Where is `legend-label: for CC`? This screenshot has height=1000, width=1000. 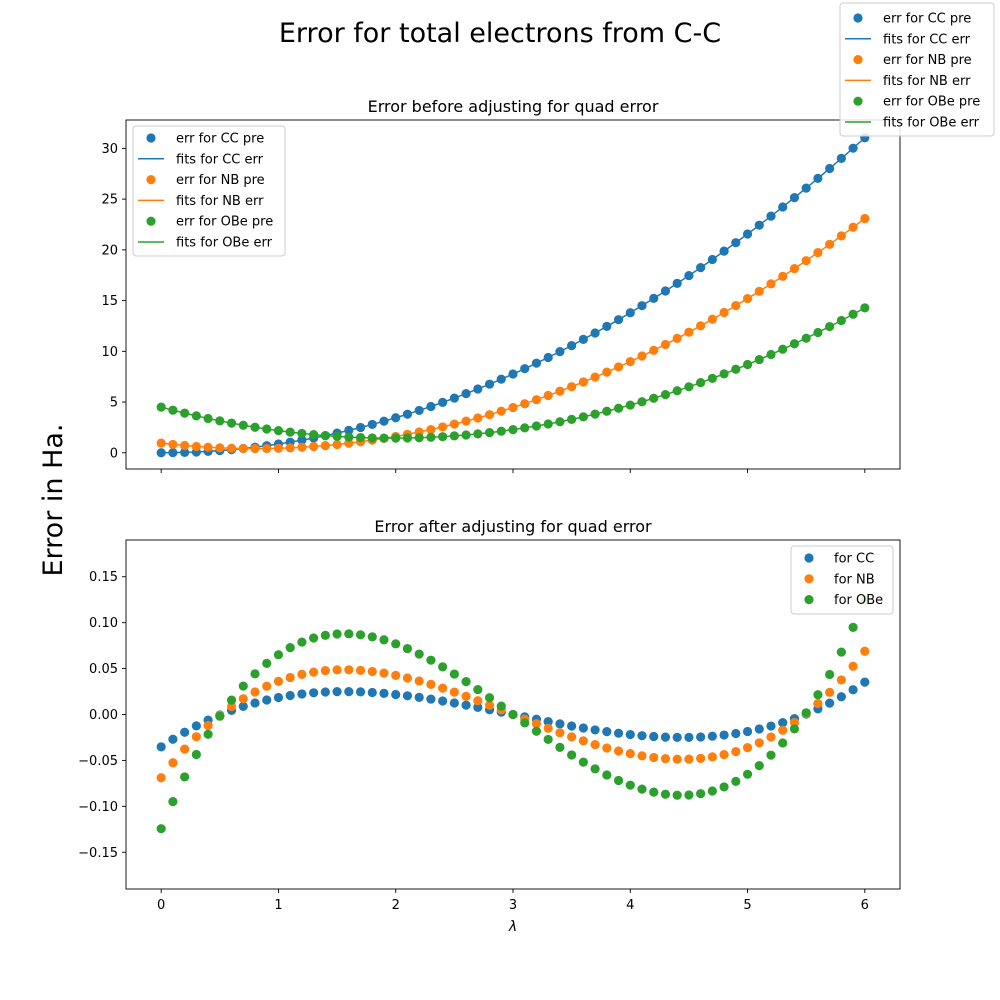
legend-label: for CC is located at coordinates (854, 559).